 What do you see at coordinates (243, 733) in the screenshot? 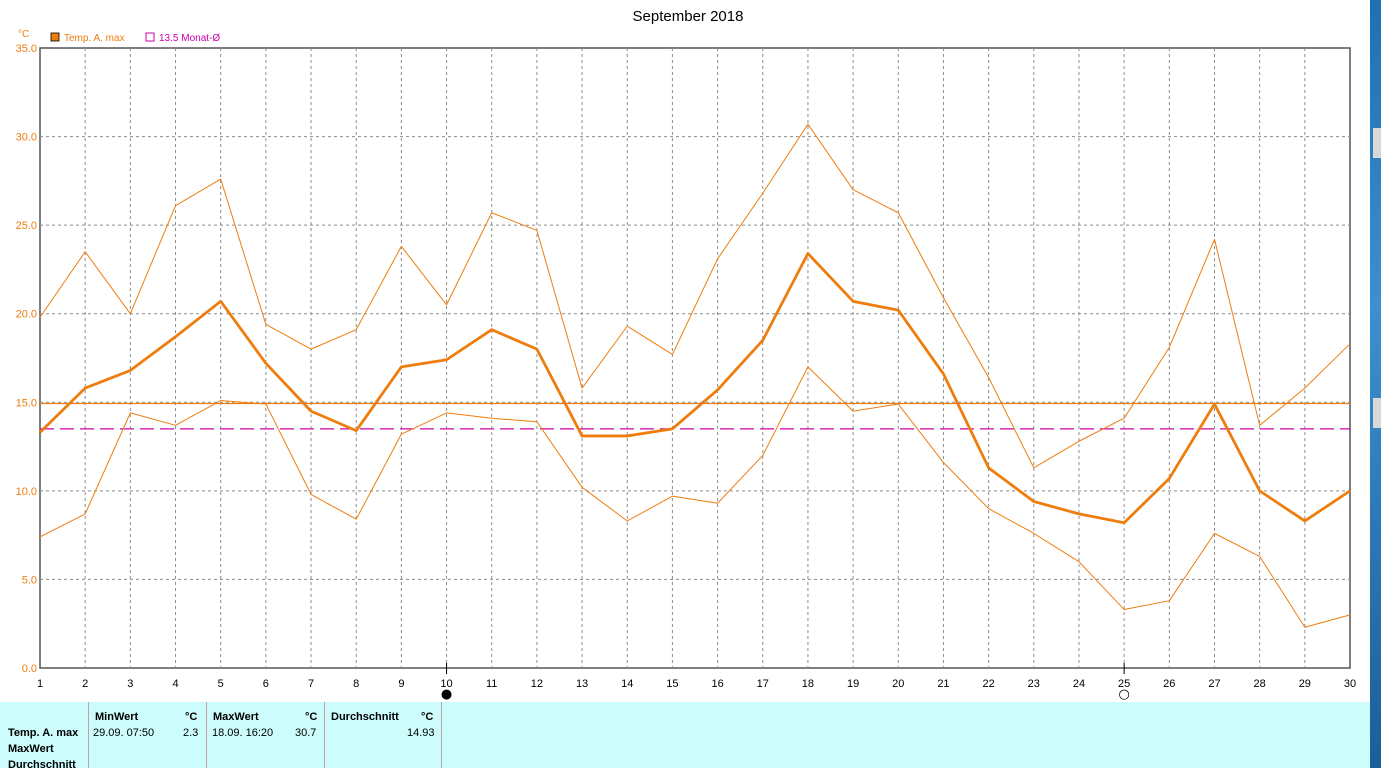
I see `max-when: 18.09. 16:20` at bounding box center [243, 733].